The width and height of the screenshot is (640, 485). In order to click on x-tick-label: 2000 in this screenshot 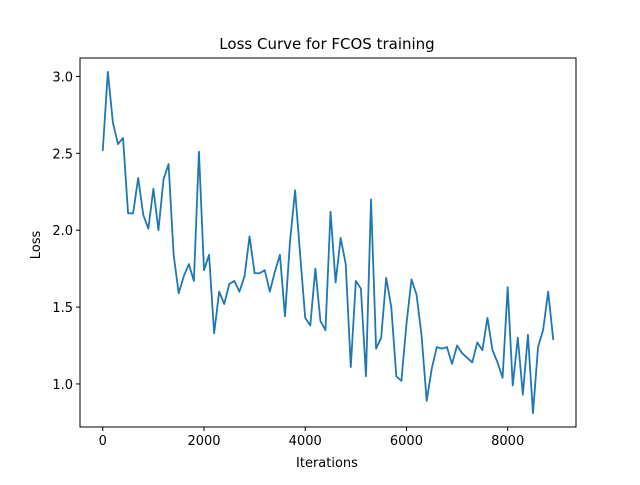, I will do `click(203, 441)`.